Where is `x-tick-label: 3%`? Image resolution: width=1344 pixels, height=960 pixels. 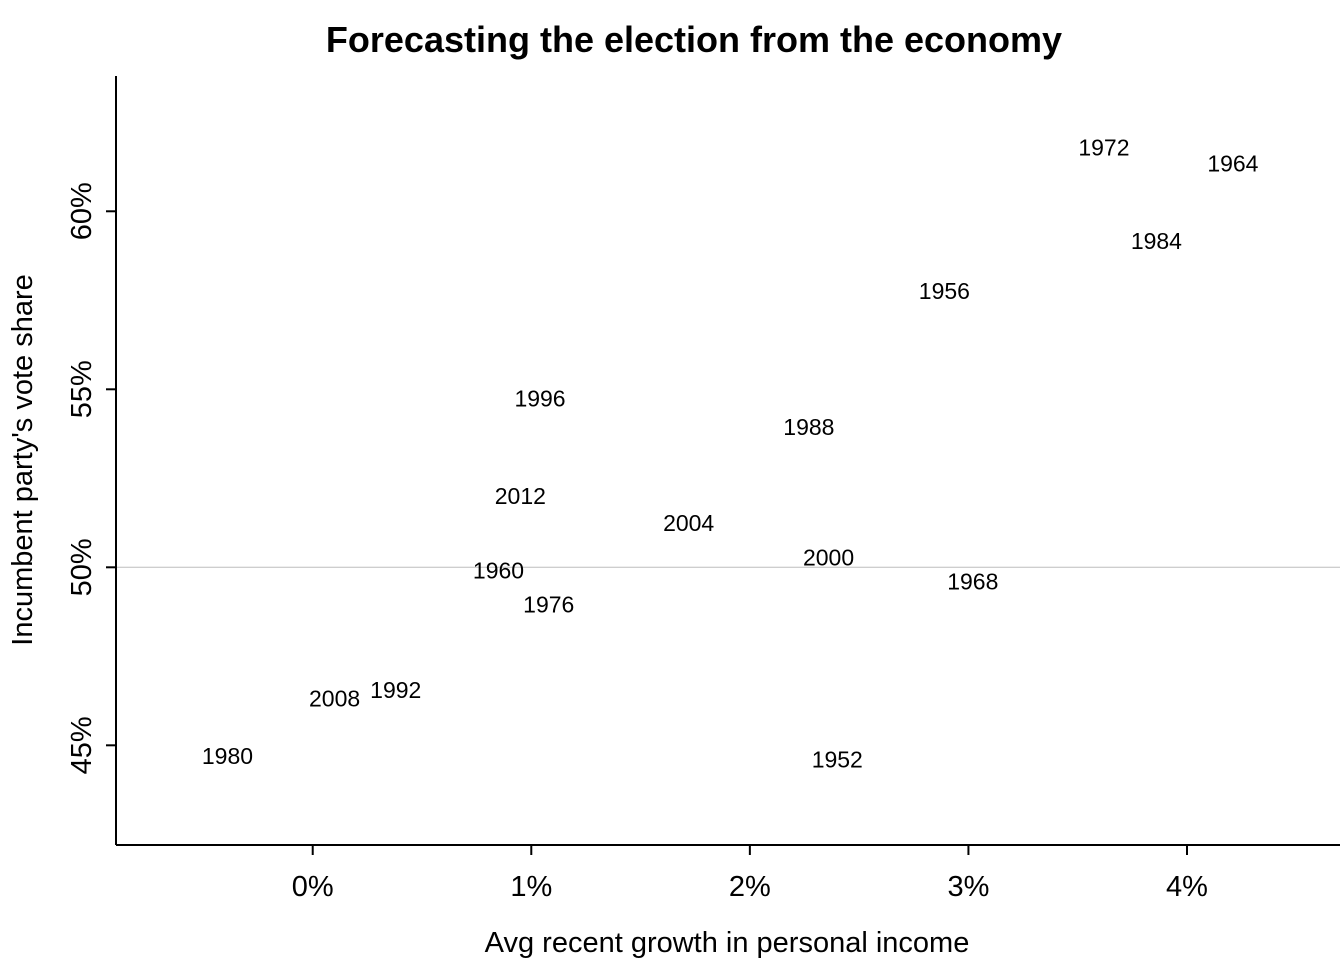
x-tick-label: 3% is located at coordinates (968, 887).